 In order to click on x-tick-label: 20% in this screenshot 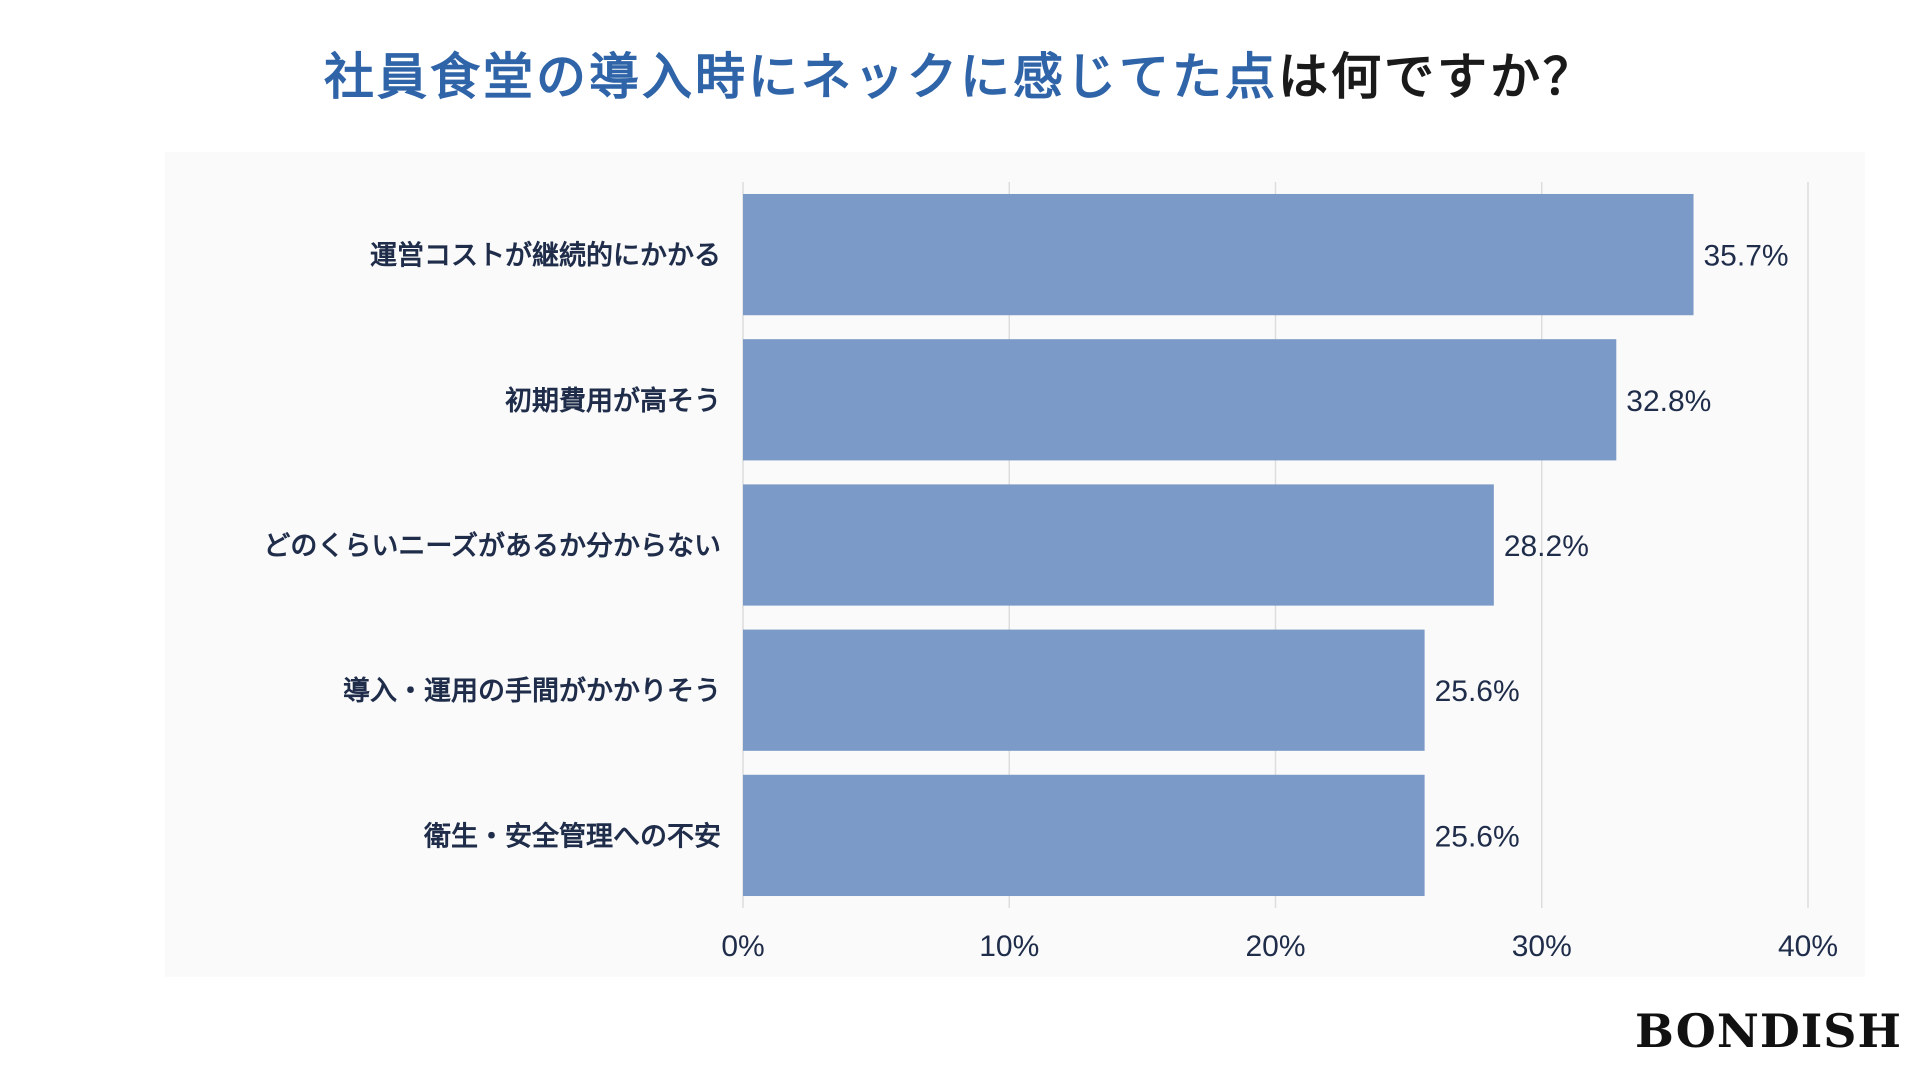, I will do `click(1275, 946)`.